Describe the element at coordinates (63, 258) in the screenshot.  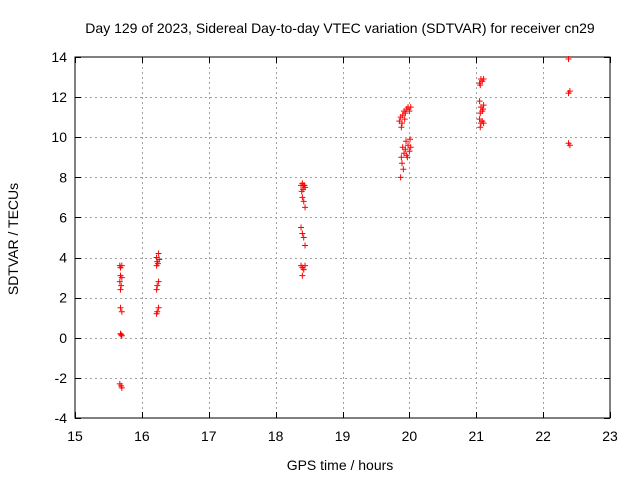
I see `y-tick-label: 4` at that location.